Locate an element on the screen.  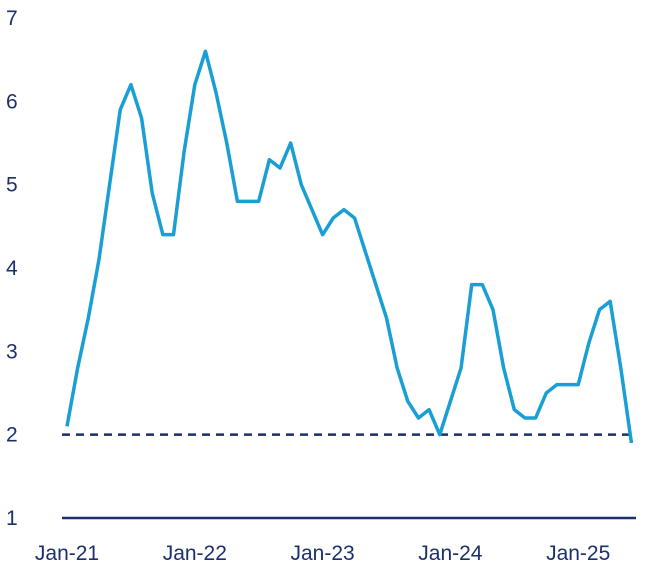
x-tick-label: Jan-23 is located at coordinates (322, 553).